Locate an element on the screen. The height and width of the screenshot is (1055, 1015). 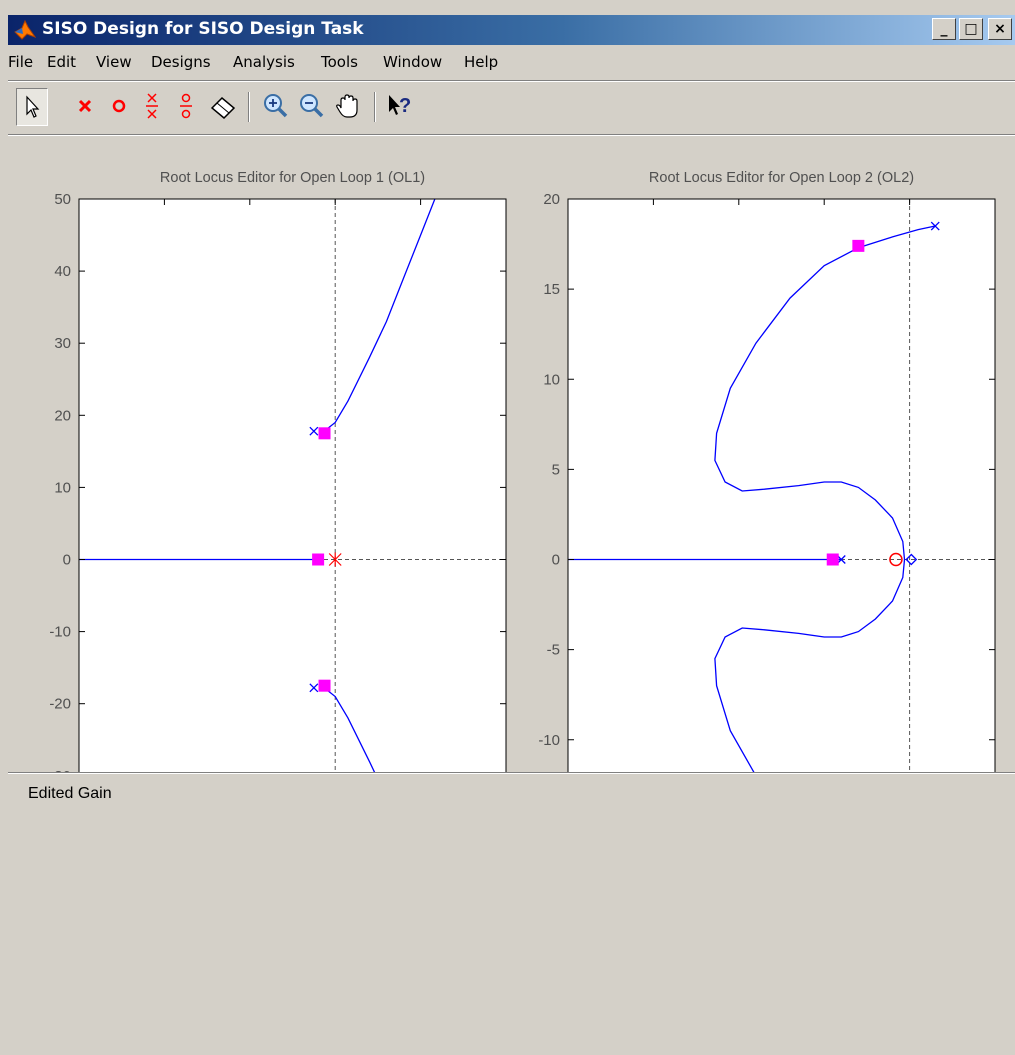
matlab-logo-icon is located at coordinates (25, 29).